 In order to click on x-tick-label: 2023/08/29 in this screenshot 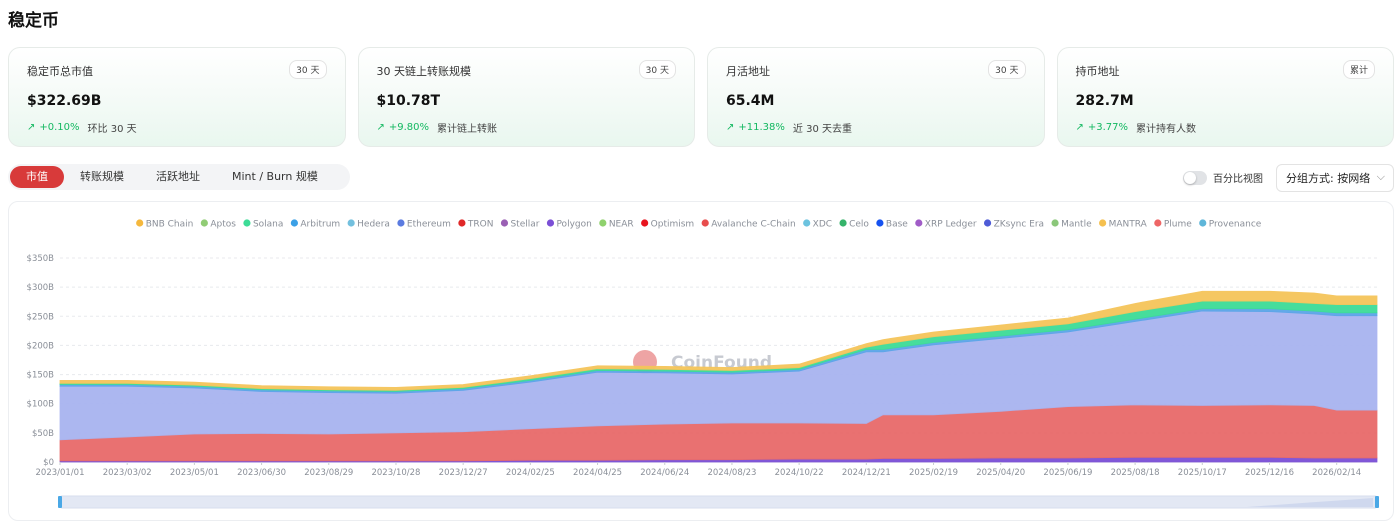, I will do `click(328, 473)`.